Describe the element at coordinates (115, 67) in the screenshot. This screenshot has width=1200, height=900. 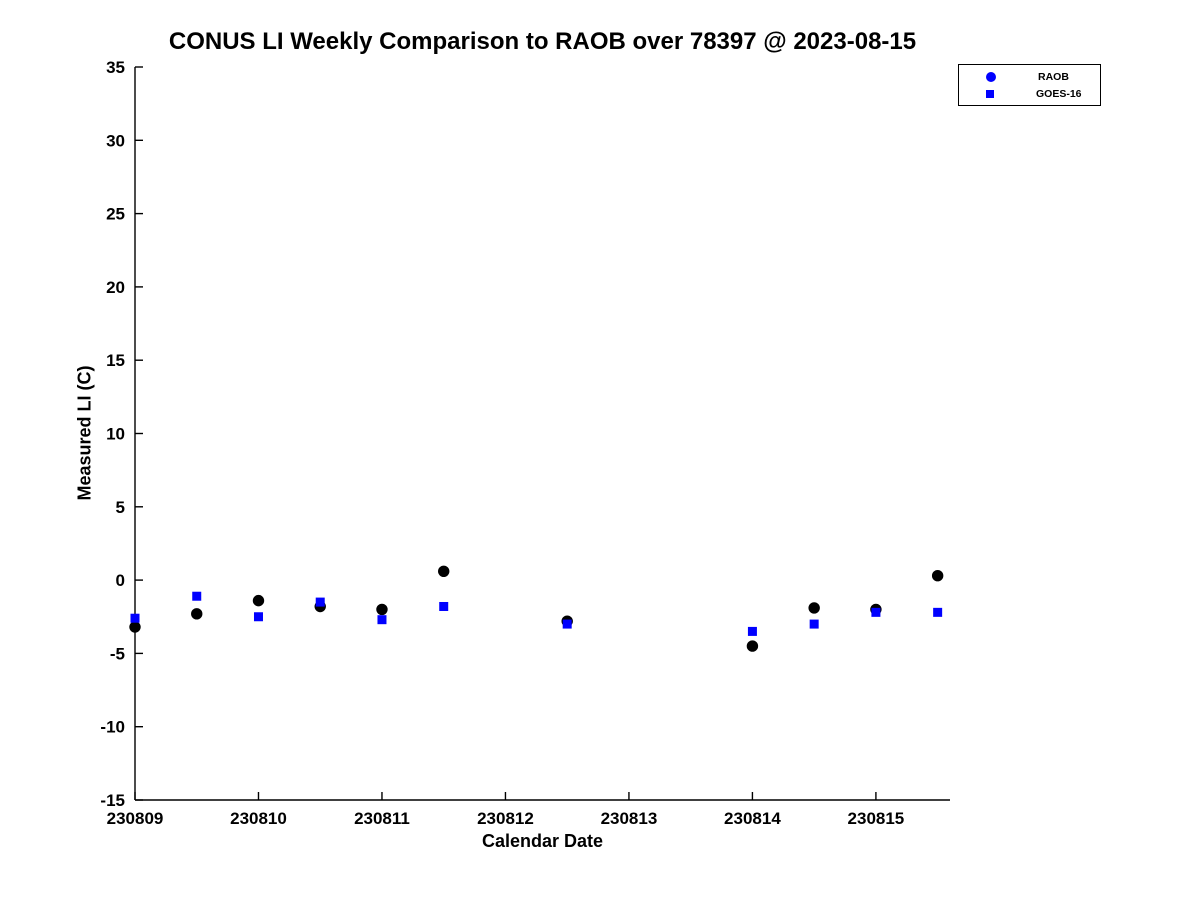
I see `y-tick-label: 35` at that location.